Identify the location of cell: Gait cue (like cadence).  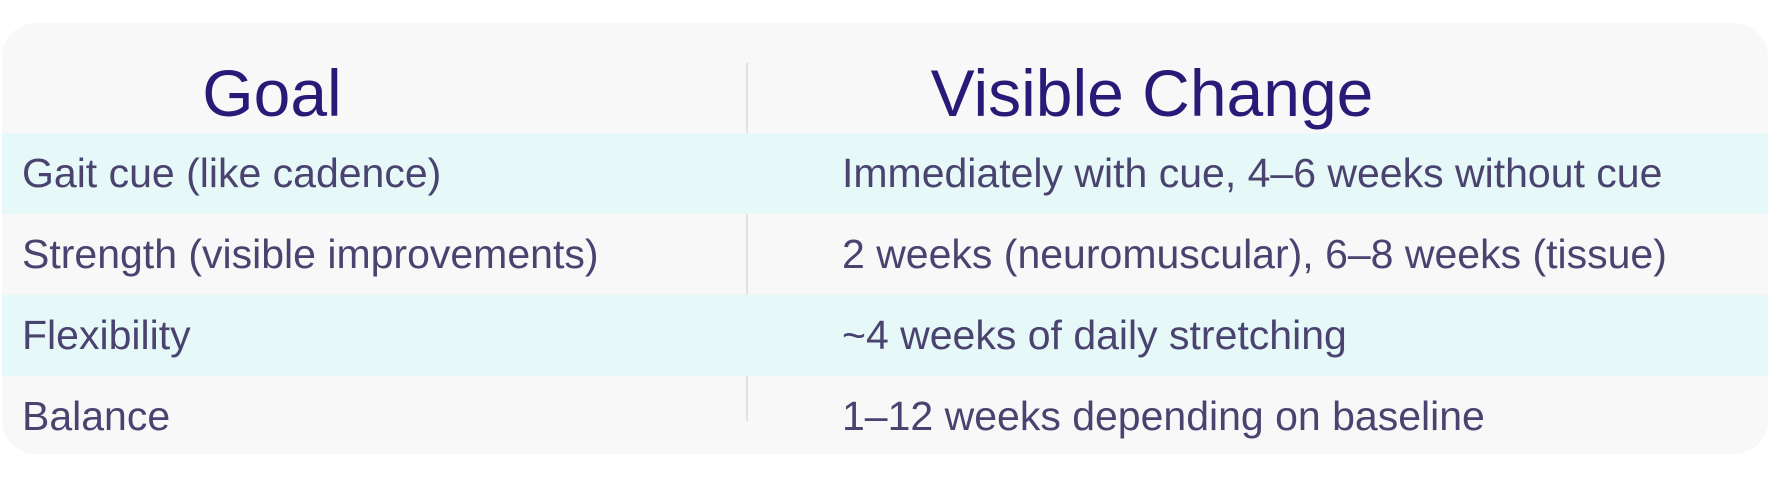
(232, 173).